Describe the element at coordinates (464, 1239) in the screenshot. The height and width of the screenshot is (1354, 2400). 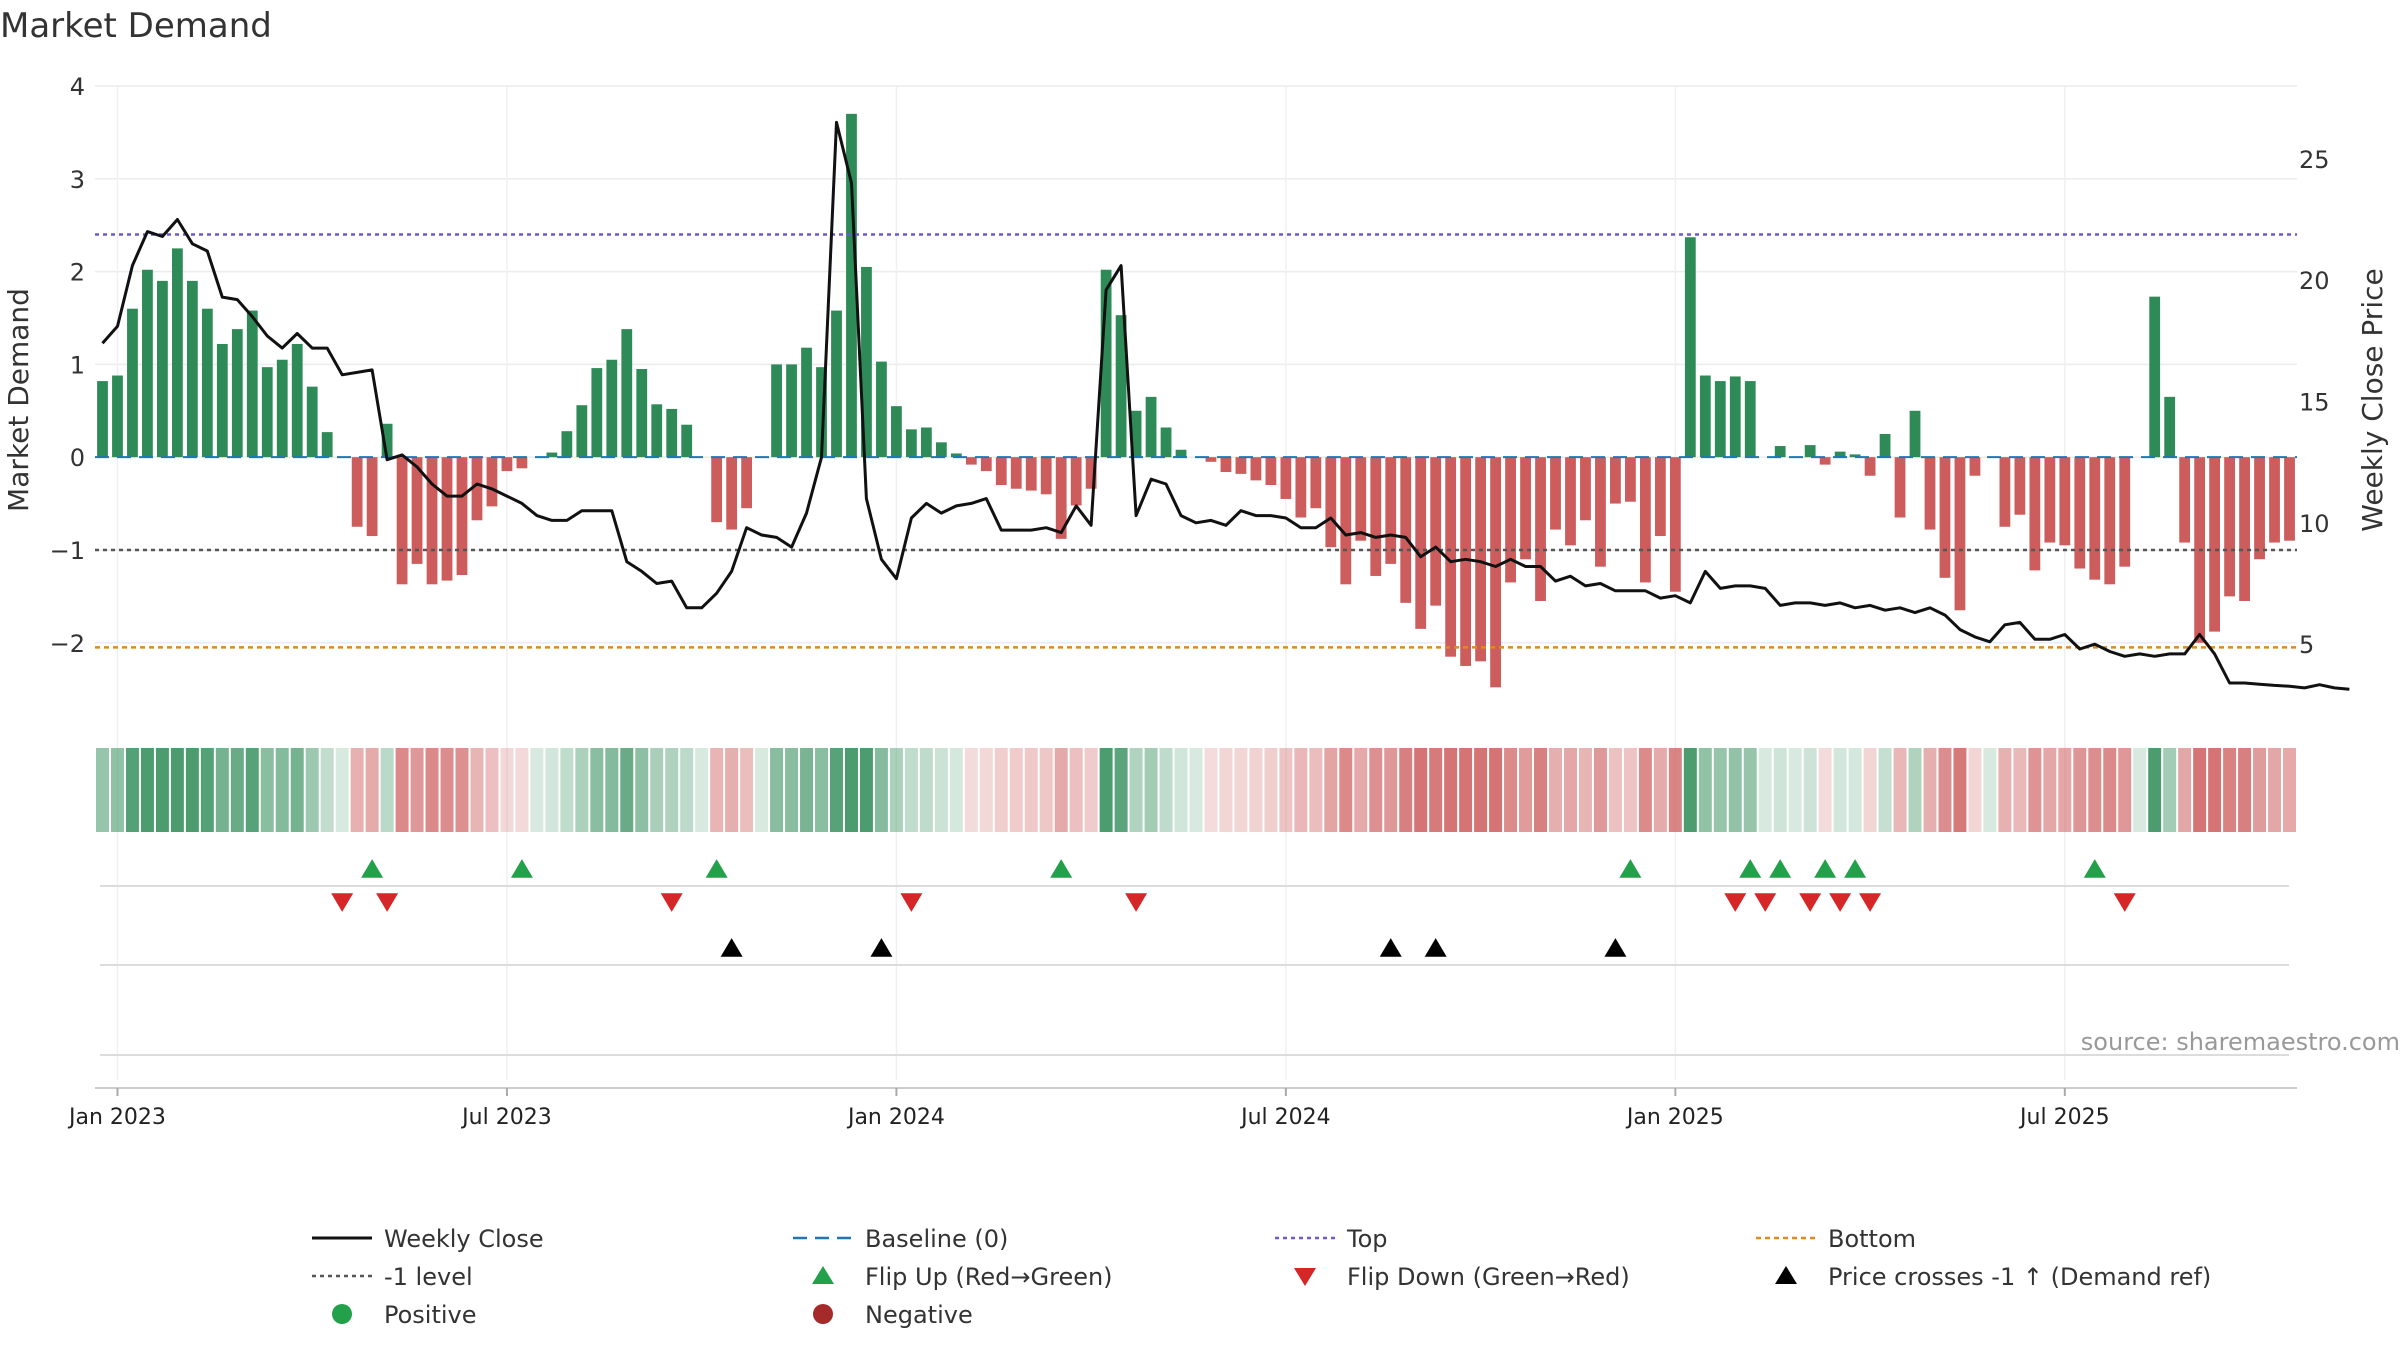
I see `legend-label: Weekly Close` at that location.